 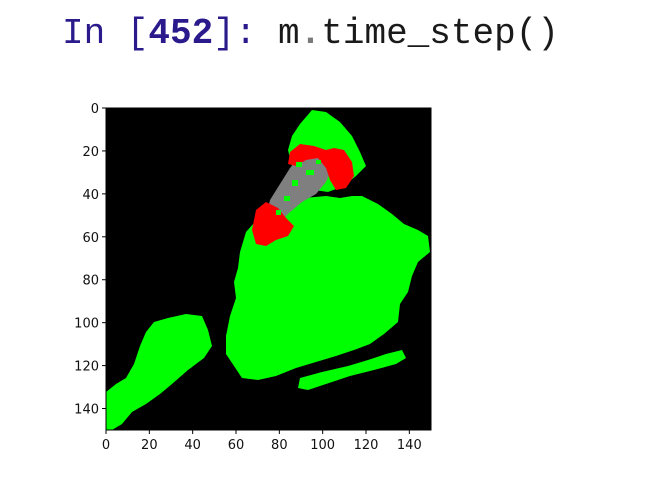 What do you see at coordinates (149, 445) in the screenshot?
I see `x-tick-label: 20` at bounding box center [149, 445].